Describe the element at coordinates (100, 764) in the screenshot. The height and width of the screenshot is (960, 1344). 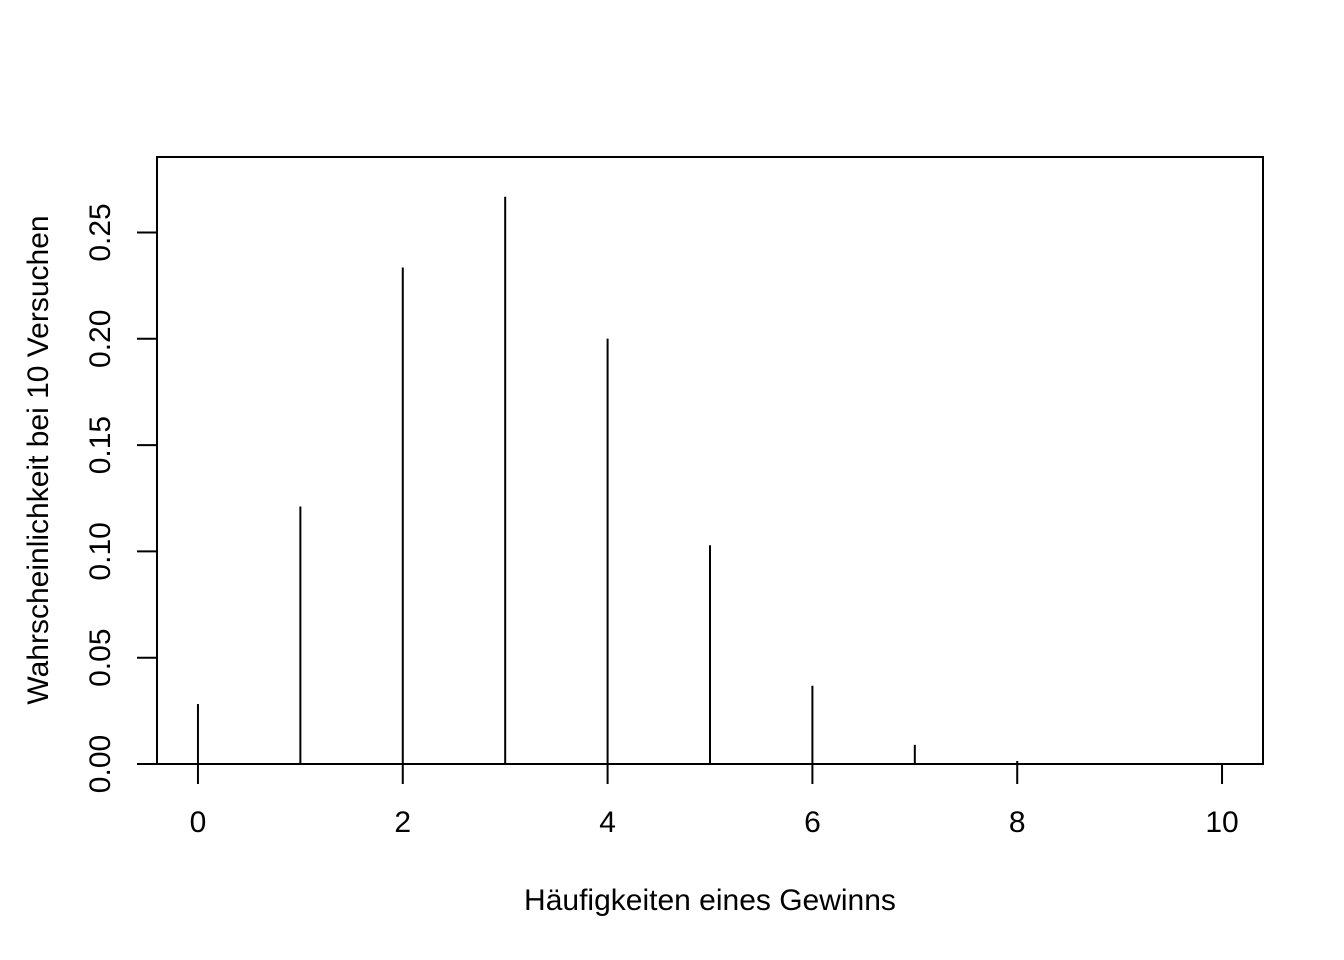
I see `y-tick-label: 0.00` at that location.